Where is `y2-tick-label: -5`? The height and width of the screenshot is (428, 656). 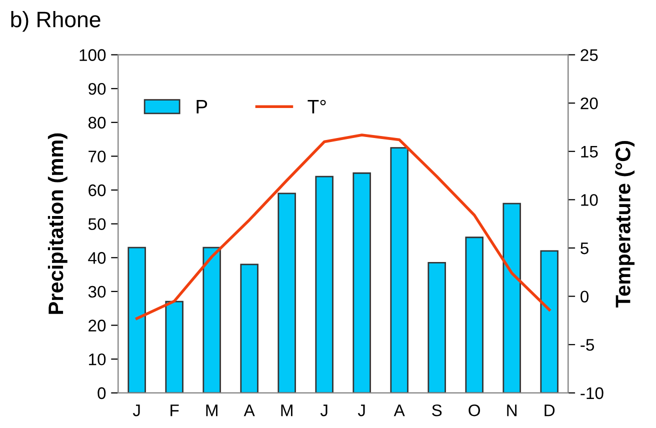 y2-tick-label: -5 is located at coordinates (587, 345).